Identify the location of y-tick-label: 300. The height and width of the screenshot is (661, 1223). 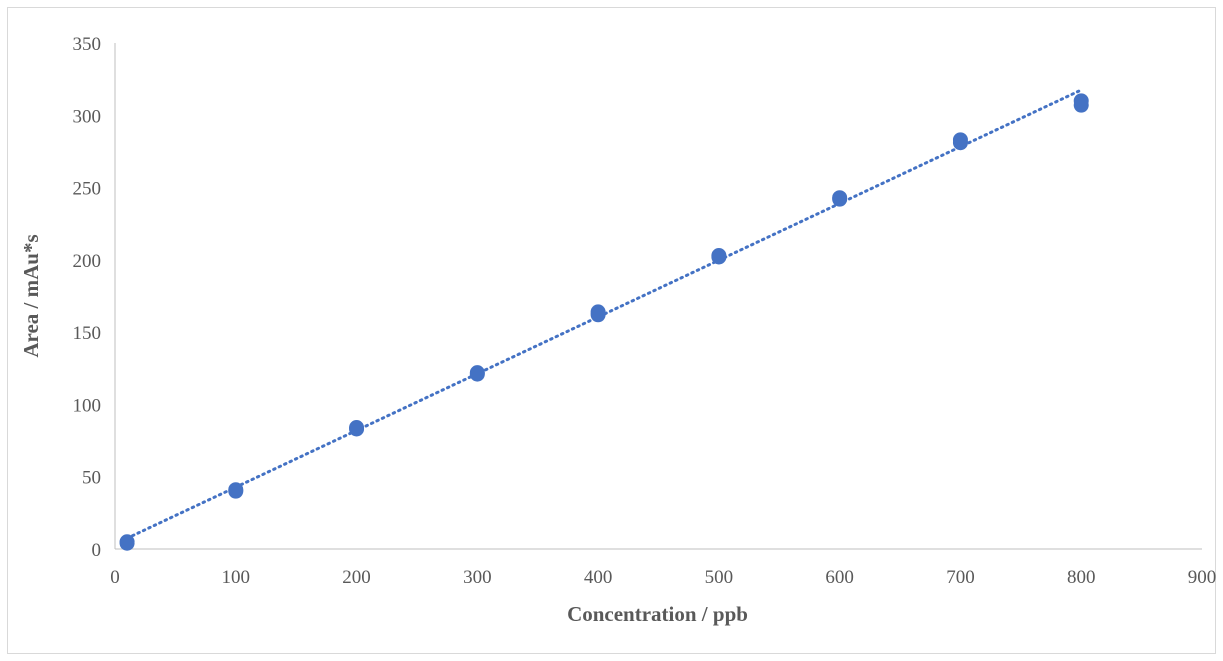
(87, 116).